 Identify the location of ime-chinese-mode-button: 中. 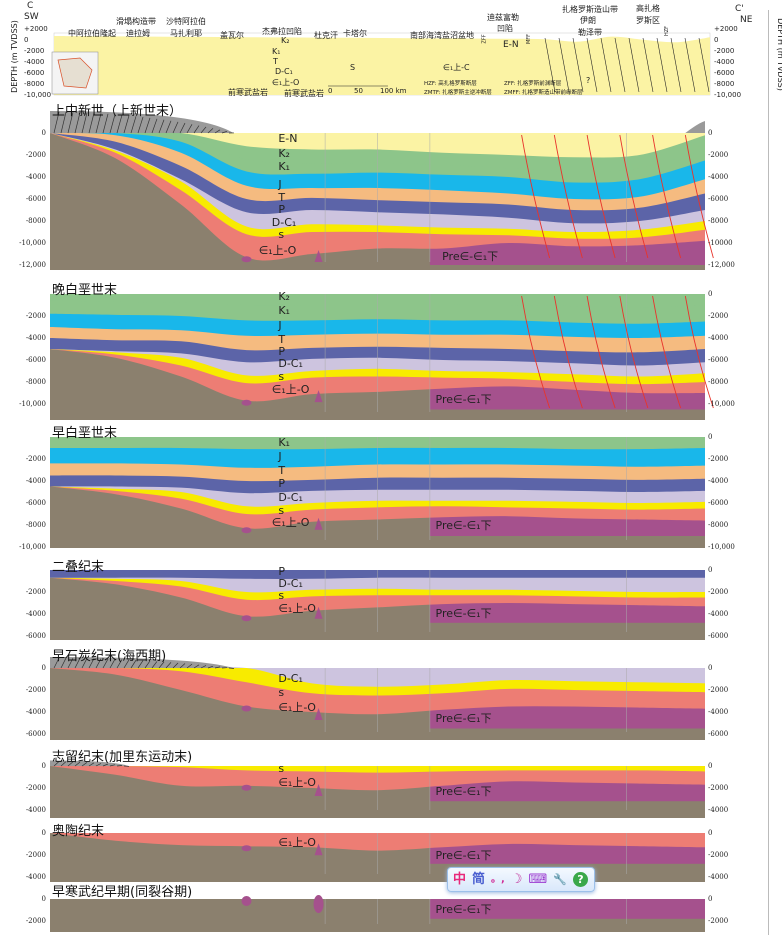
(460, 879).